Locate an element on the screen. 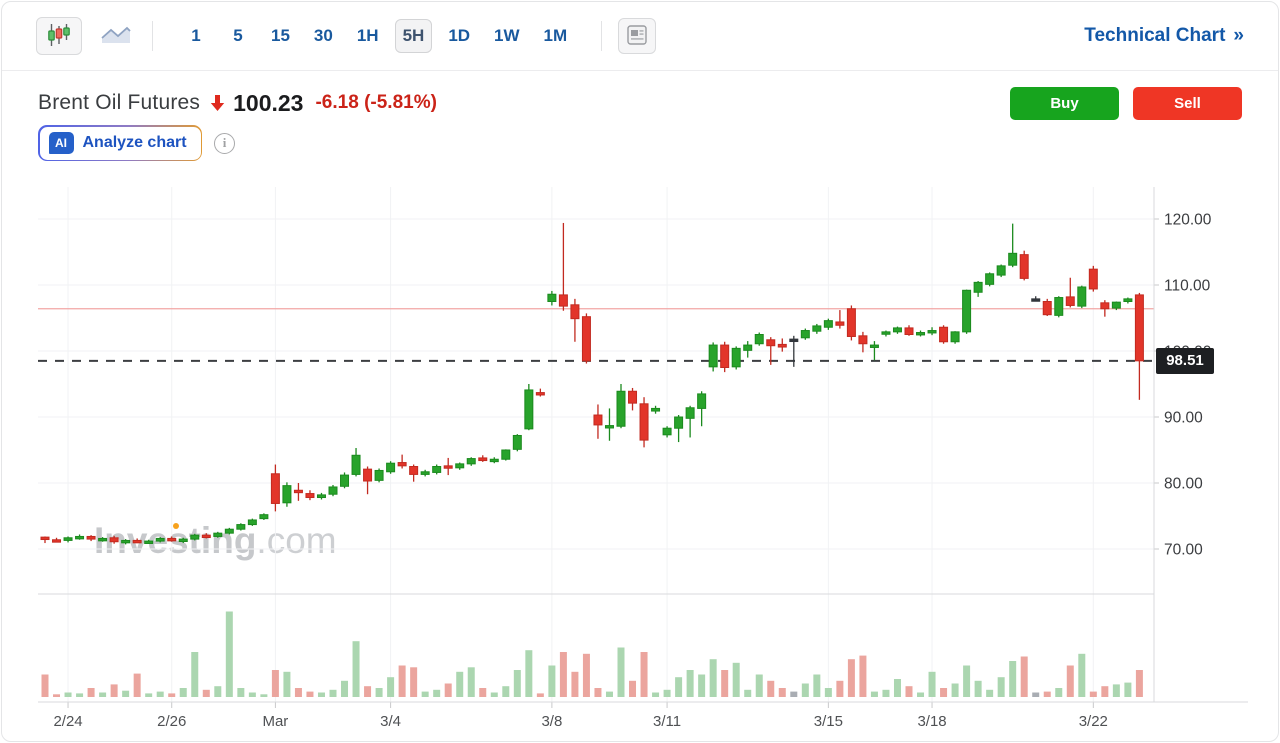 This screenshot has height=743, width=1280. chart-toolbar: 1 5 15 30 1H 5H 1D 1W 1M Technical is located at coordinates (640, 36).